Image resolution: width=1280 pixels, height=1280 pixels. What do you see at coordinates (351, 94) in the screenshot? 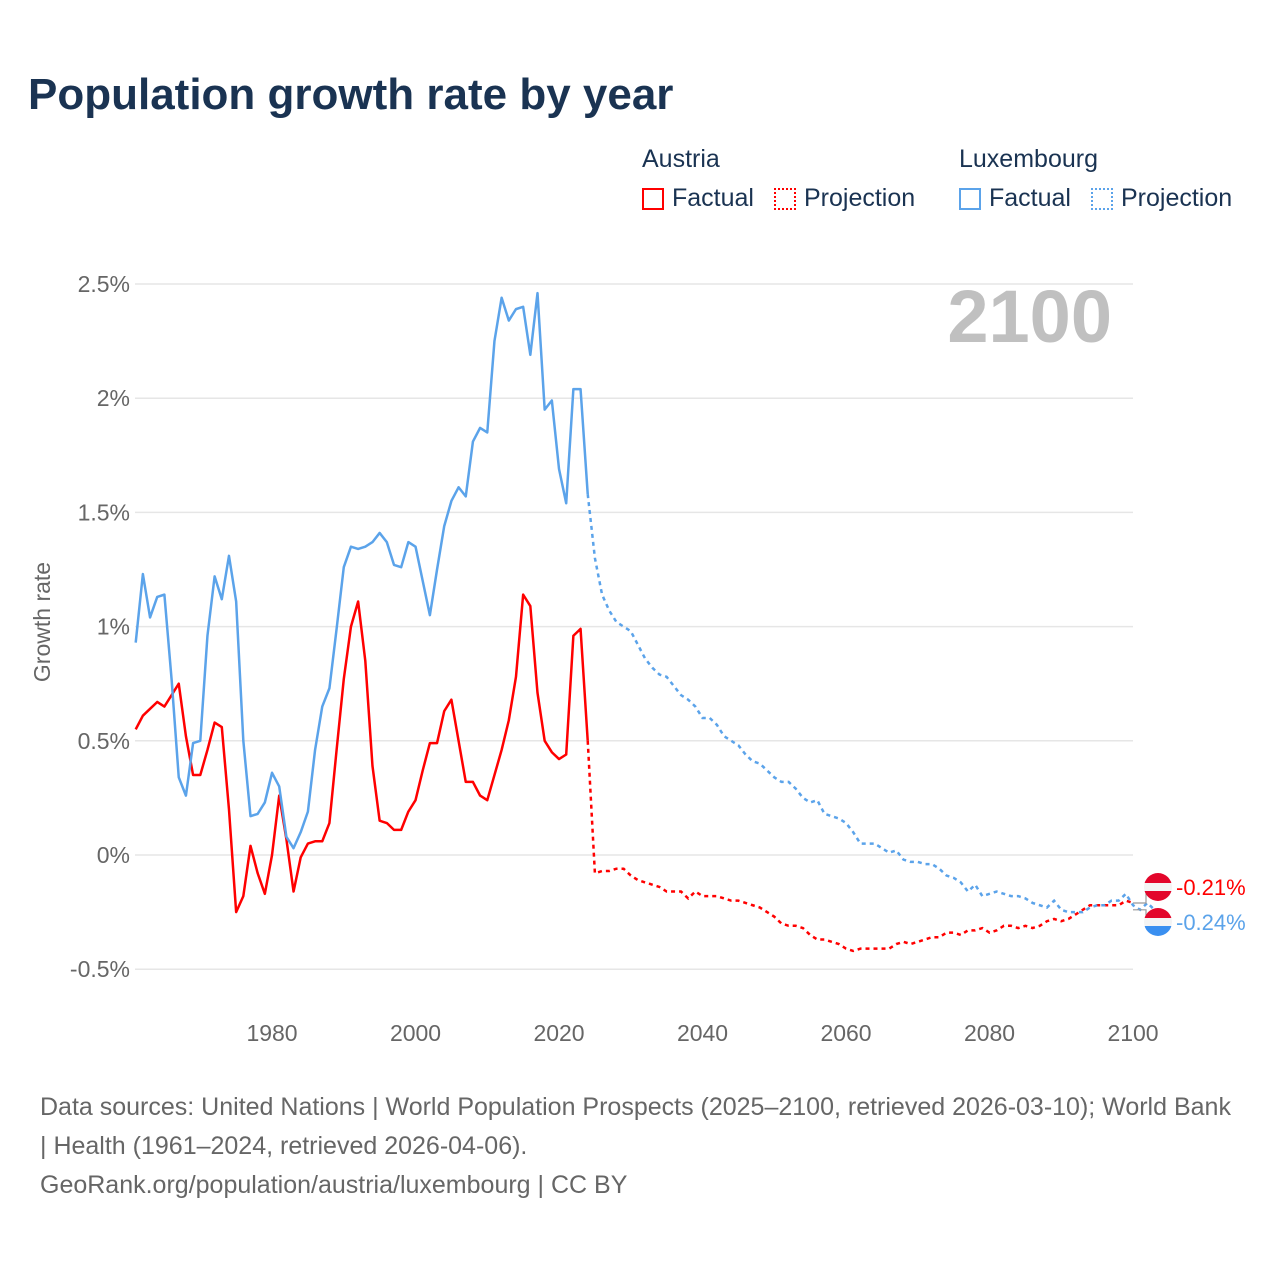
I see `chart-title: Population growth rate by year` at bounding box center [351, 94].